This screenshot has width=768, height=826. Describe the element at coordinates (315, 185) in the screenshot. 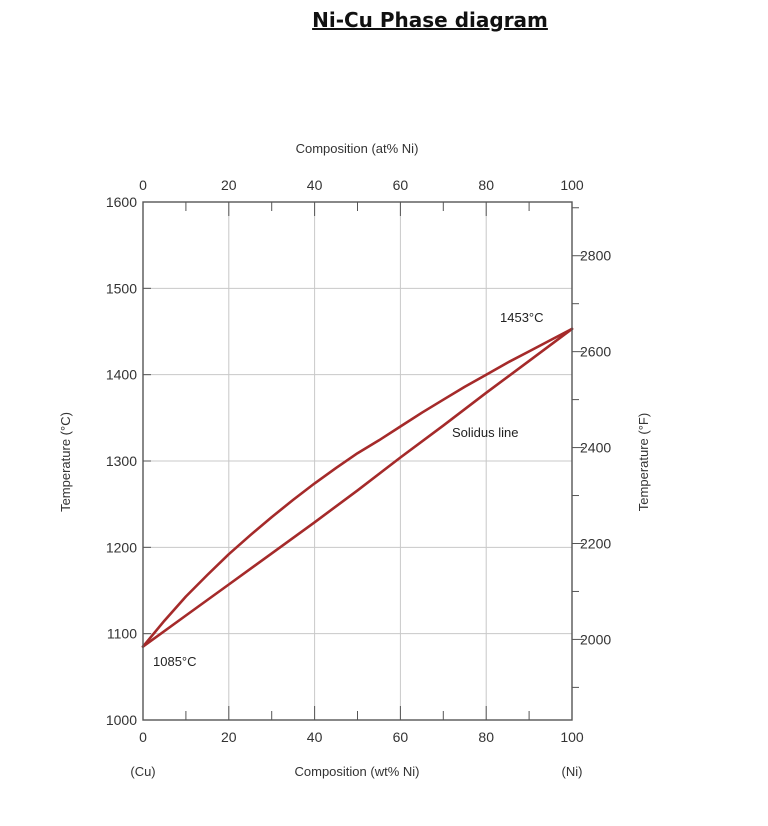

I see `x-tick-label-top: 40` at that location.